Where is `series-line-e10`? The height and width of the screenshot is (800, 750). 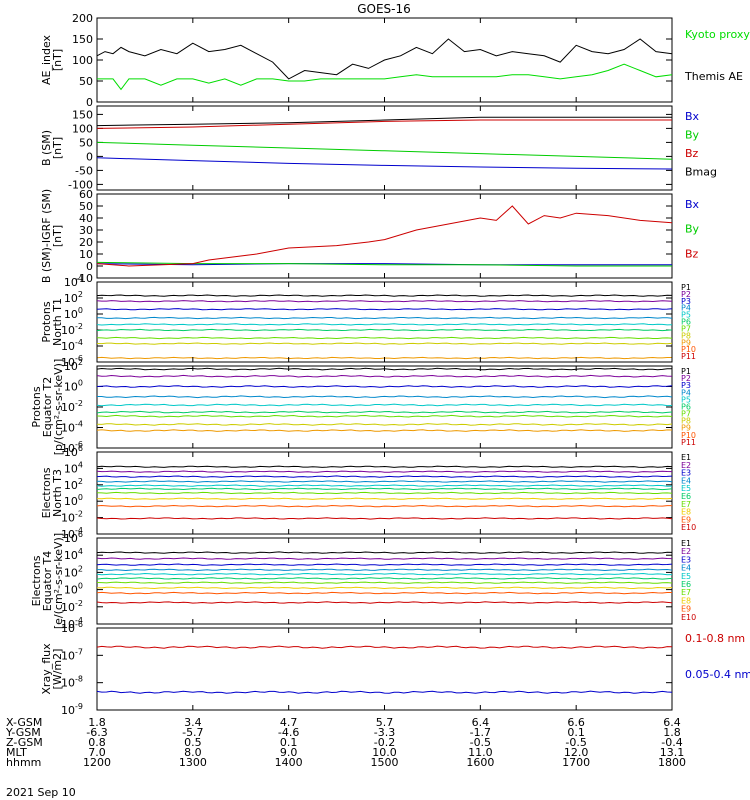 series-line-e10 is located at coordinates (384, 518).